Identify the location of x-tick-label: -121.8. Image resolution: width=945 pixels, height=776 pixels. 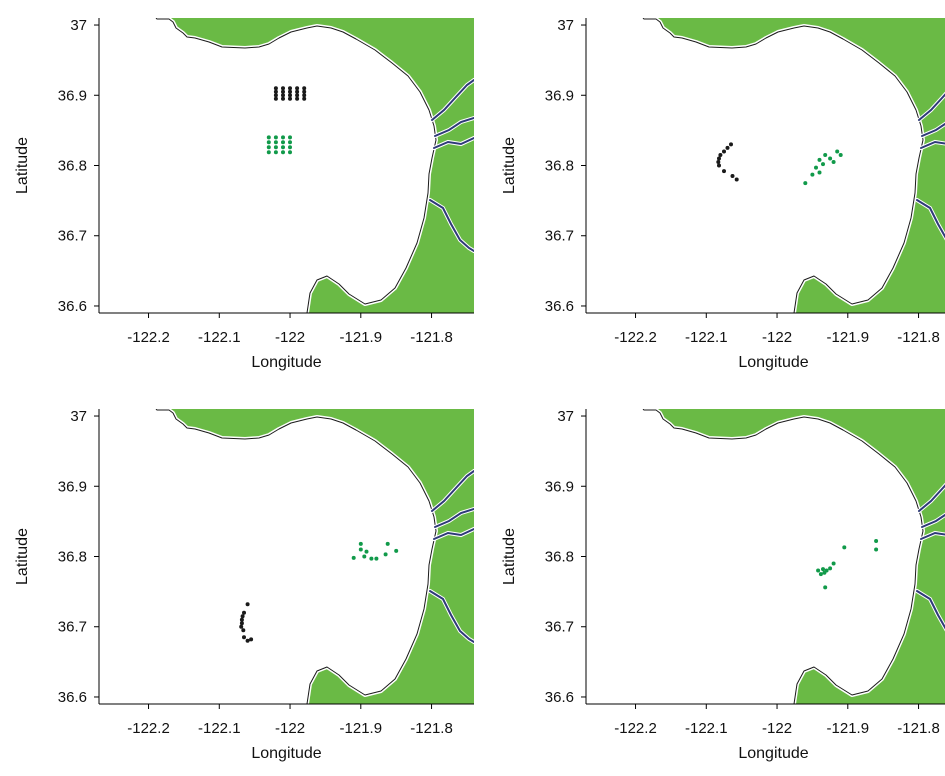
(918, 337).